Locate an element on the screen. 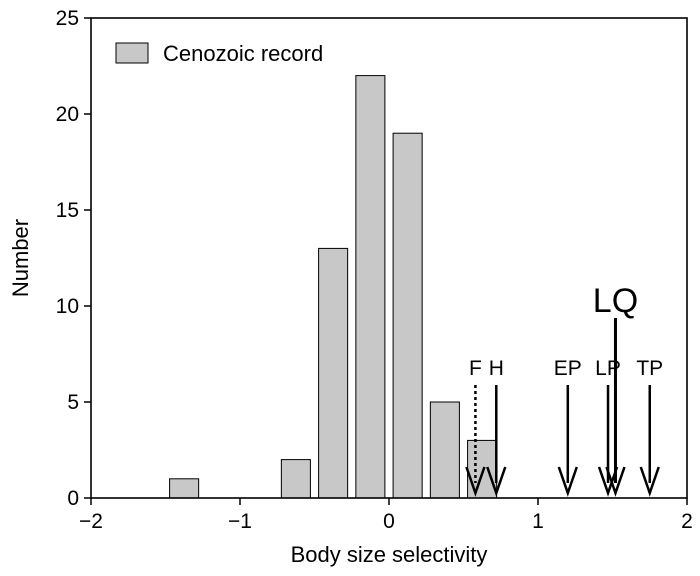  x-tick-label: 0 is located at coordinates (389, 521).